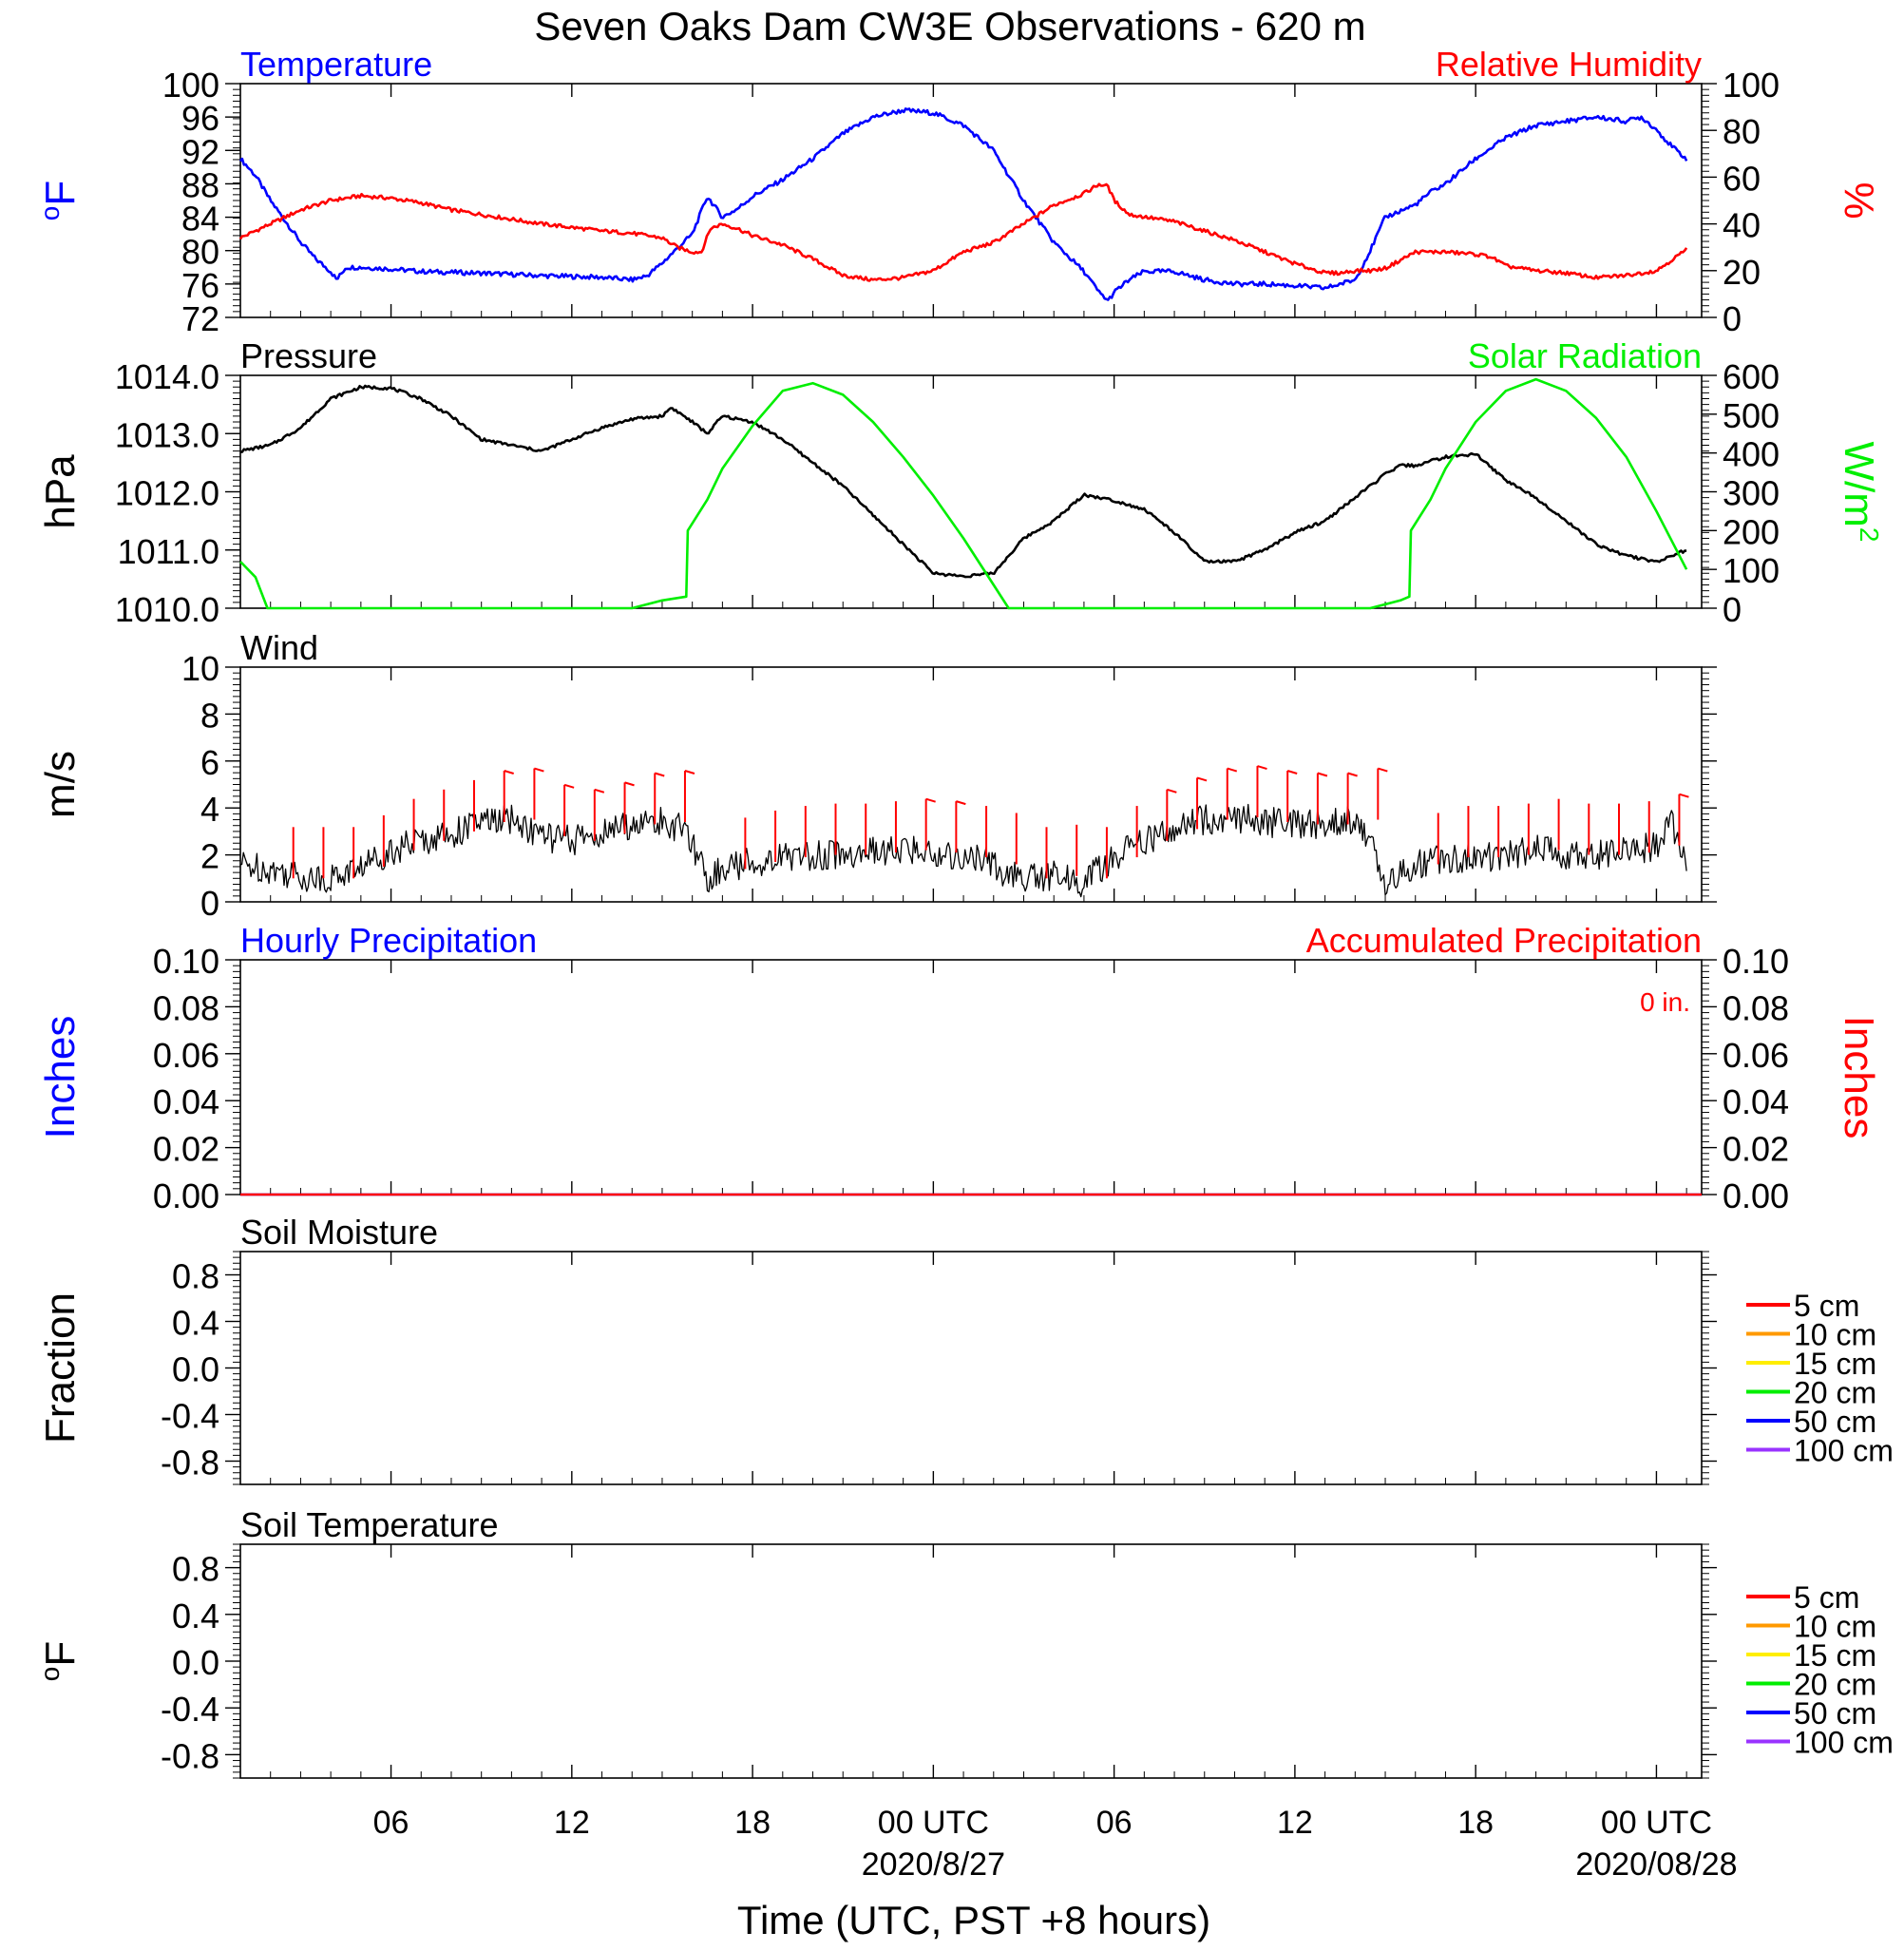 The width and height of the screenshot is (1904, 1951). I want to click on axis-label-text: Fraction, so click(60, 1368).